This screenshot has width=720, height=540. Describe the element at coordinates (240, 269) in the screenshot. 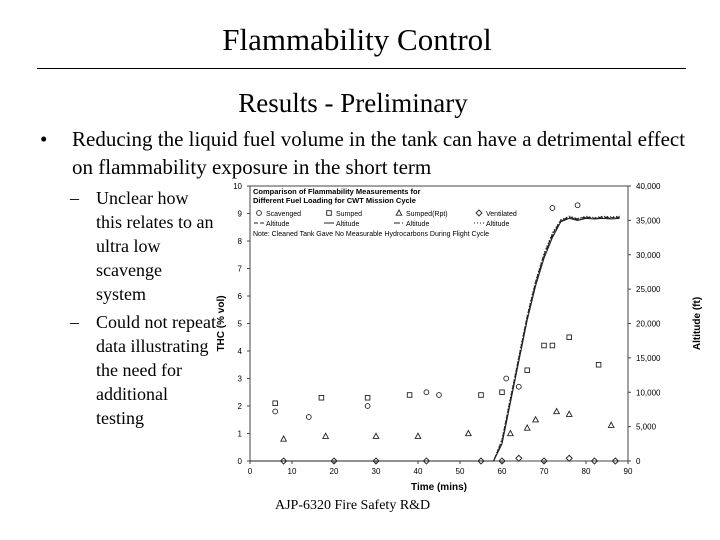

I see `y-tick-label: 7` at that location.